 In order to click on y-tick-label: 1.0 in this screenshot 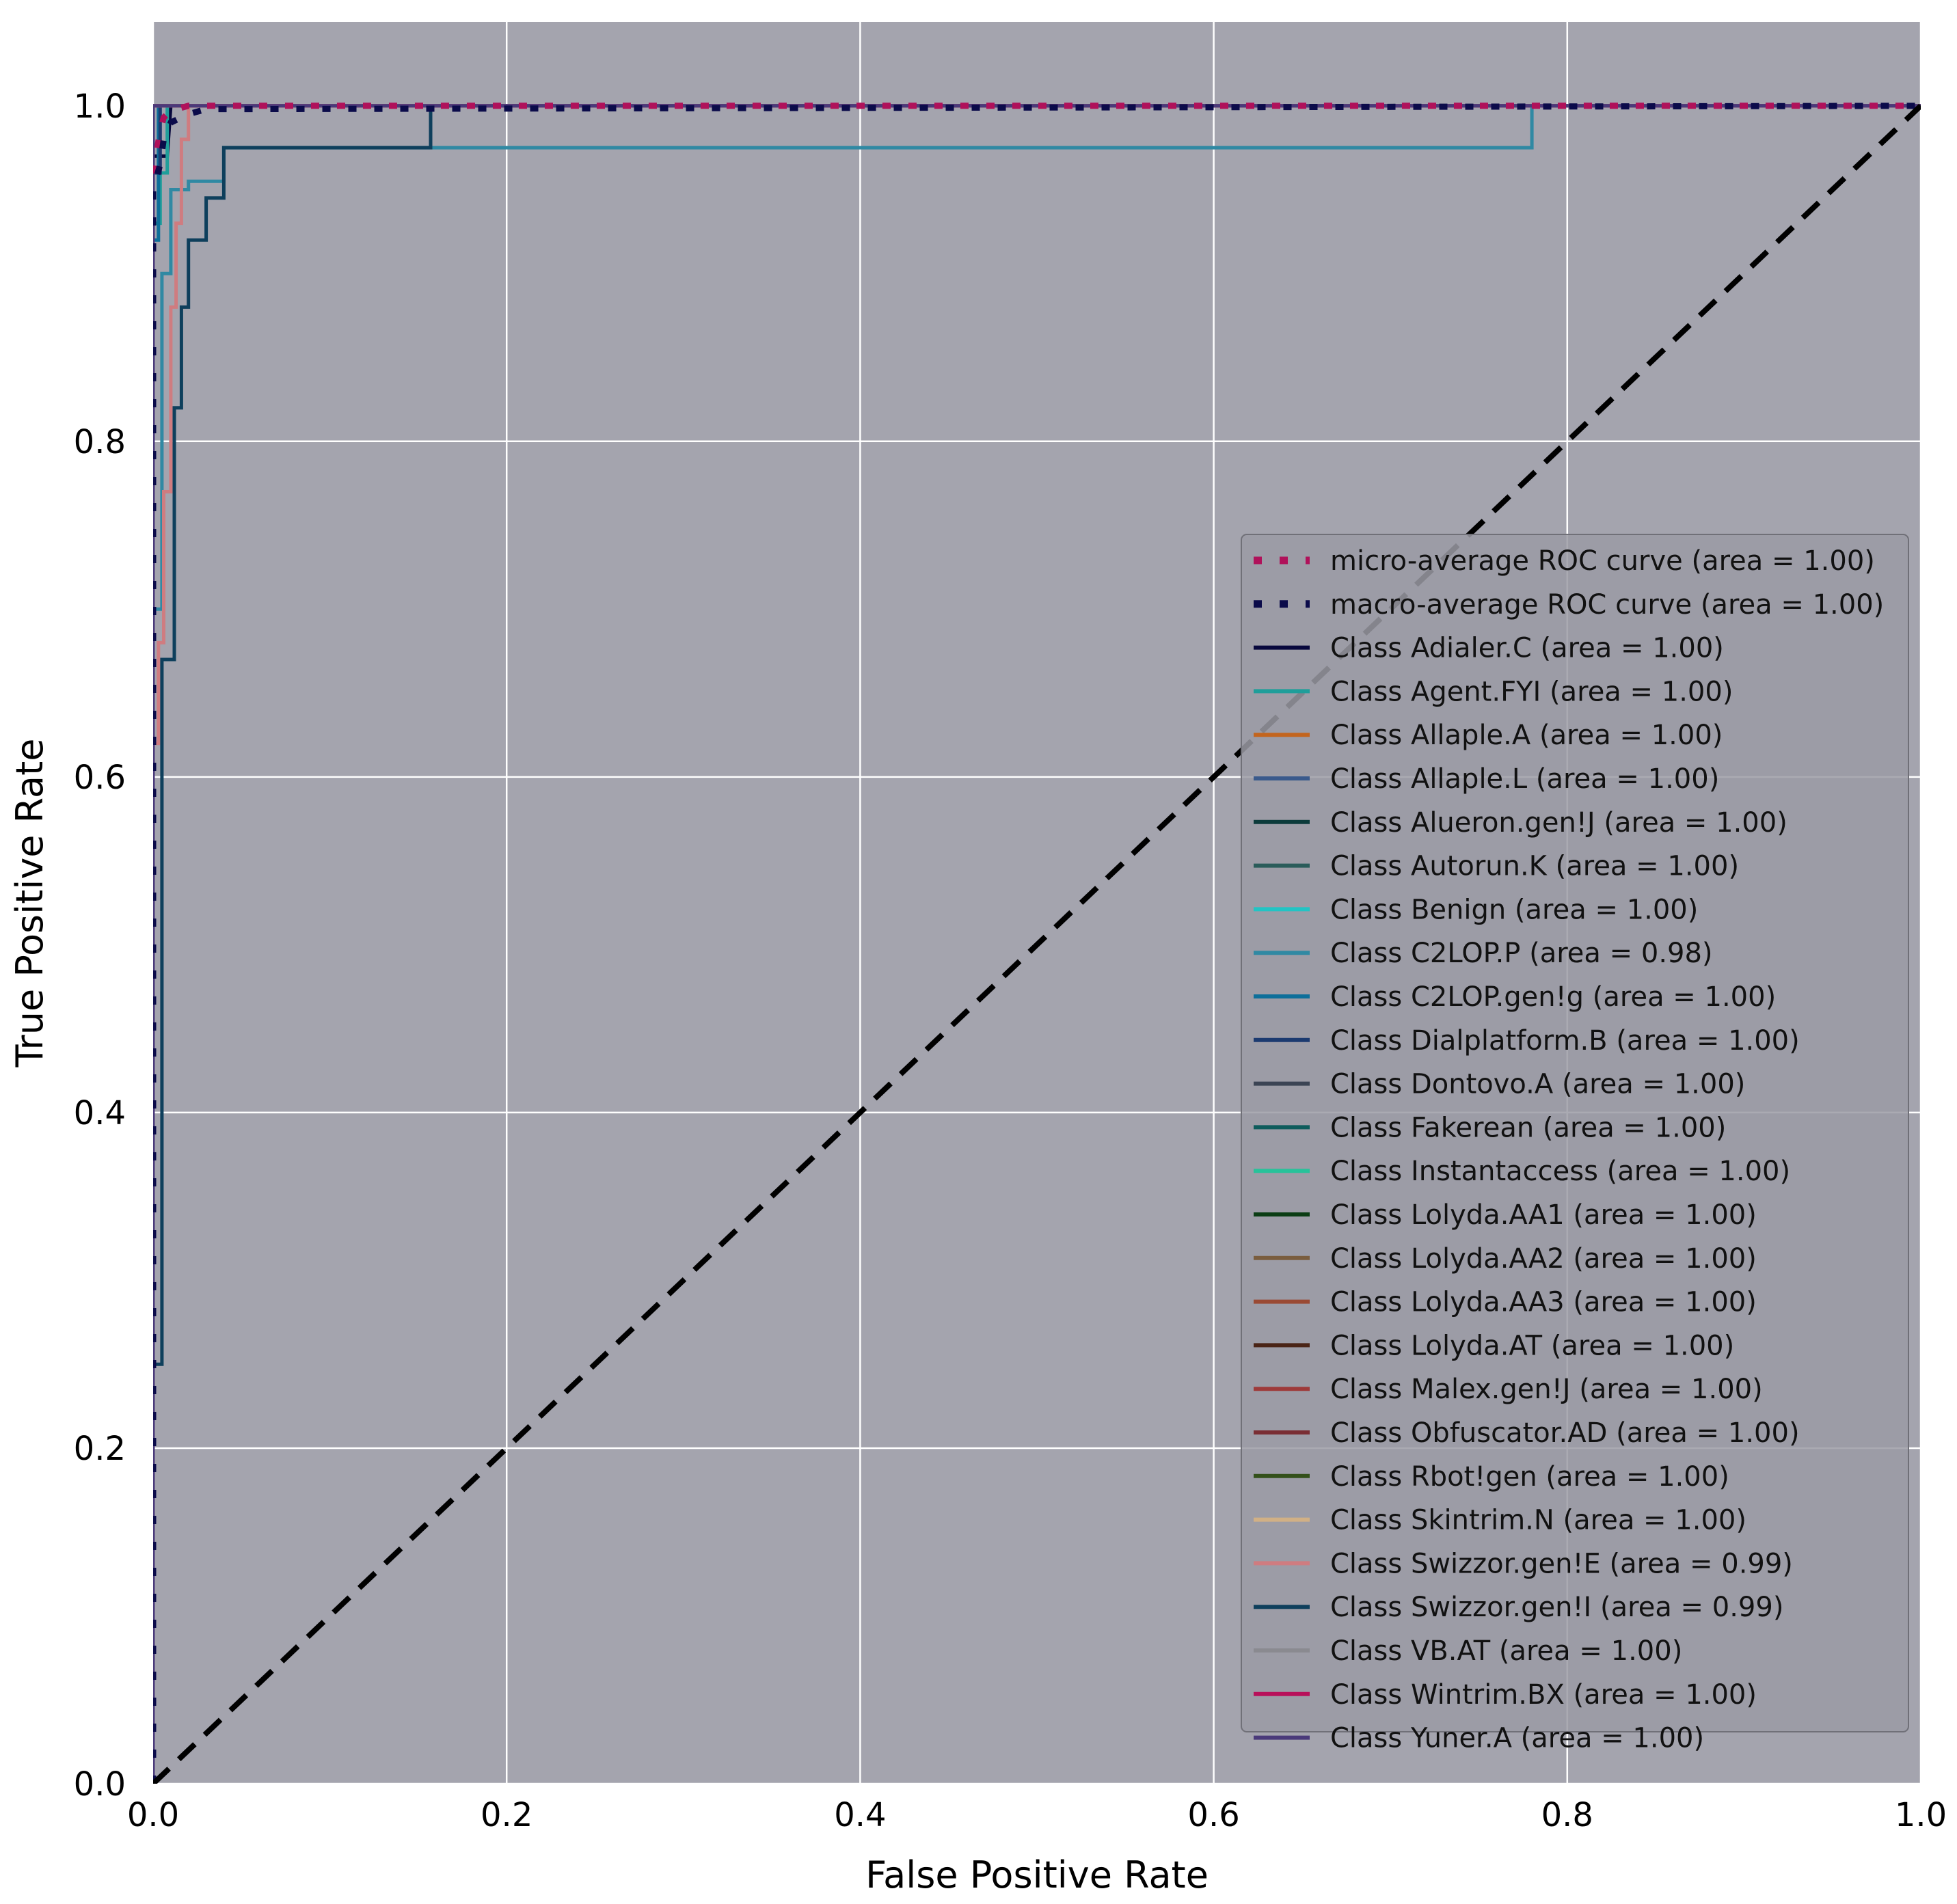, I will do `click(100, 106)`.